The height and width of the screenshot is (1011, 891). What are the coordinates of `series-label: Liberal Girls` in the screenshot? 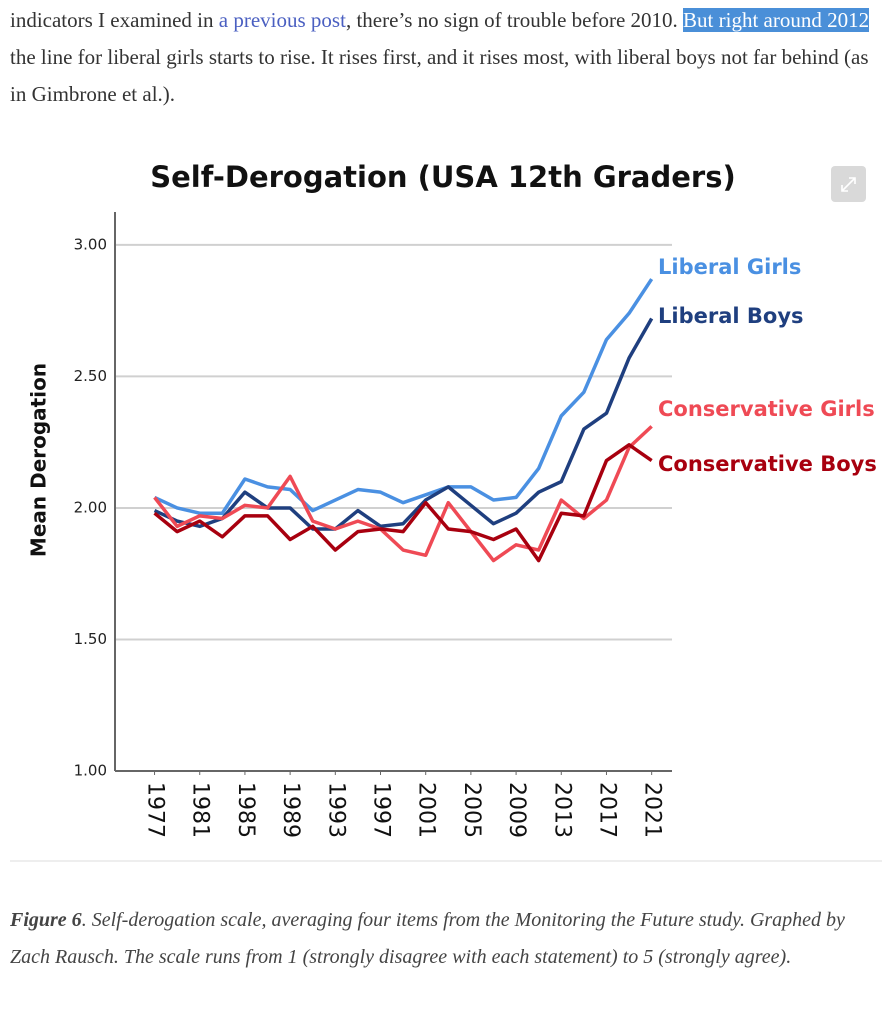 It's located at (729, 267).